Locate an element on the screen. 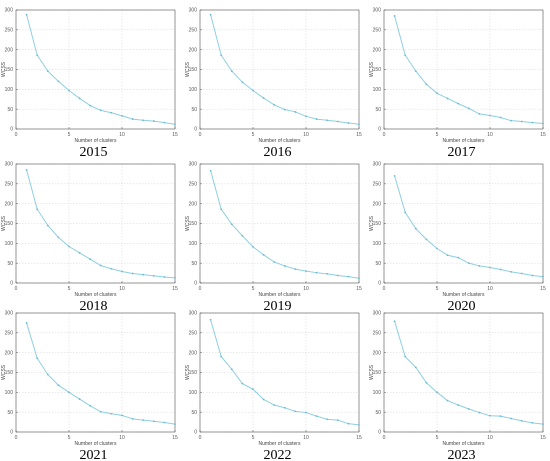 Image resolution: width=550 pixels, height=461 pixels. year-caption: 2023 is located at coordinates (462, 454).